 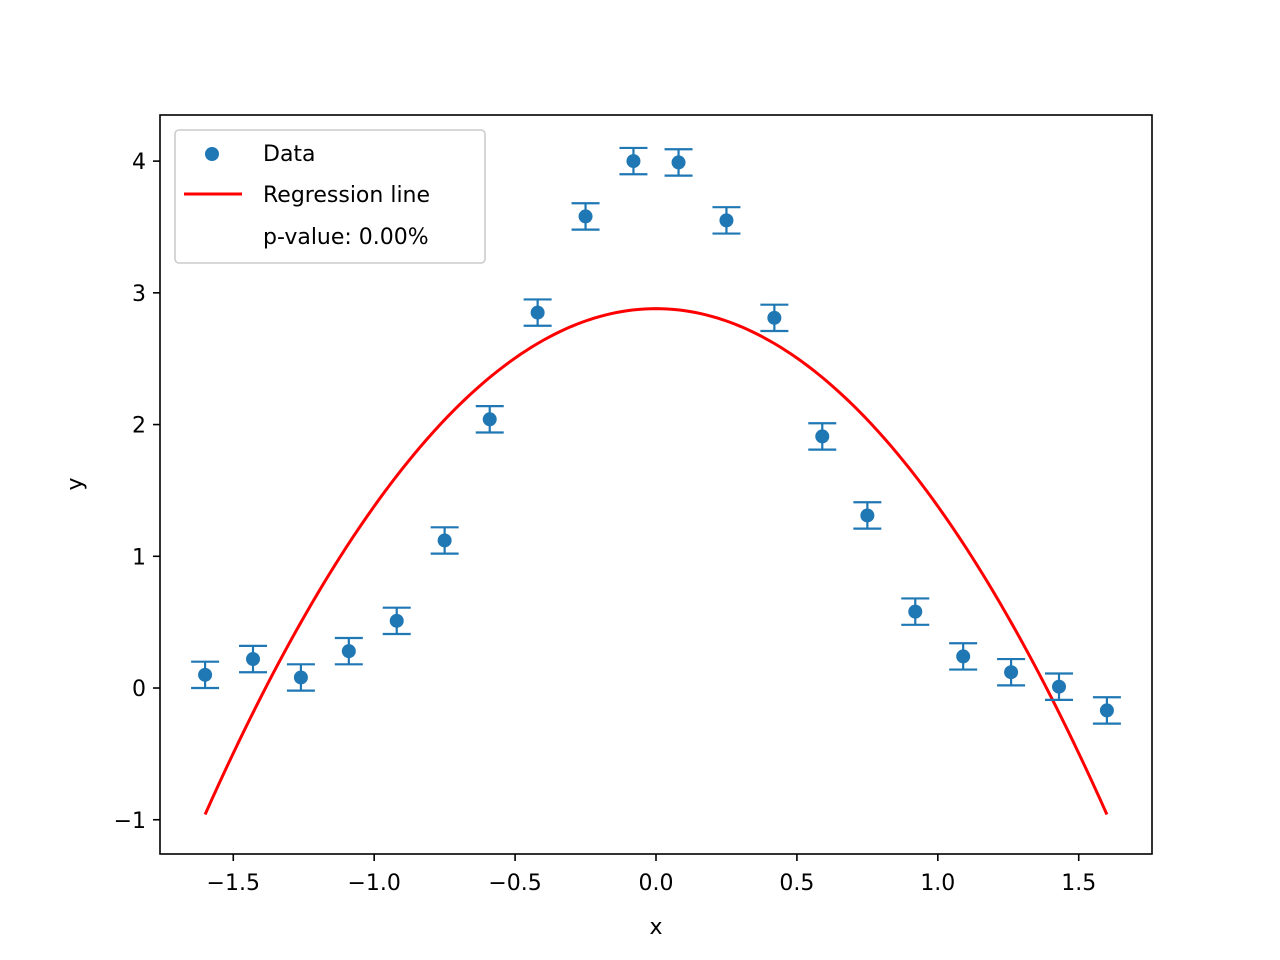 I want to click on y-tick-label: −1, so click(x=130, y=821).